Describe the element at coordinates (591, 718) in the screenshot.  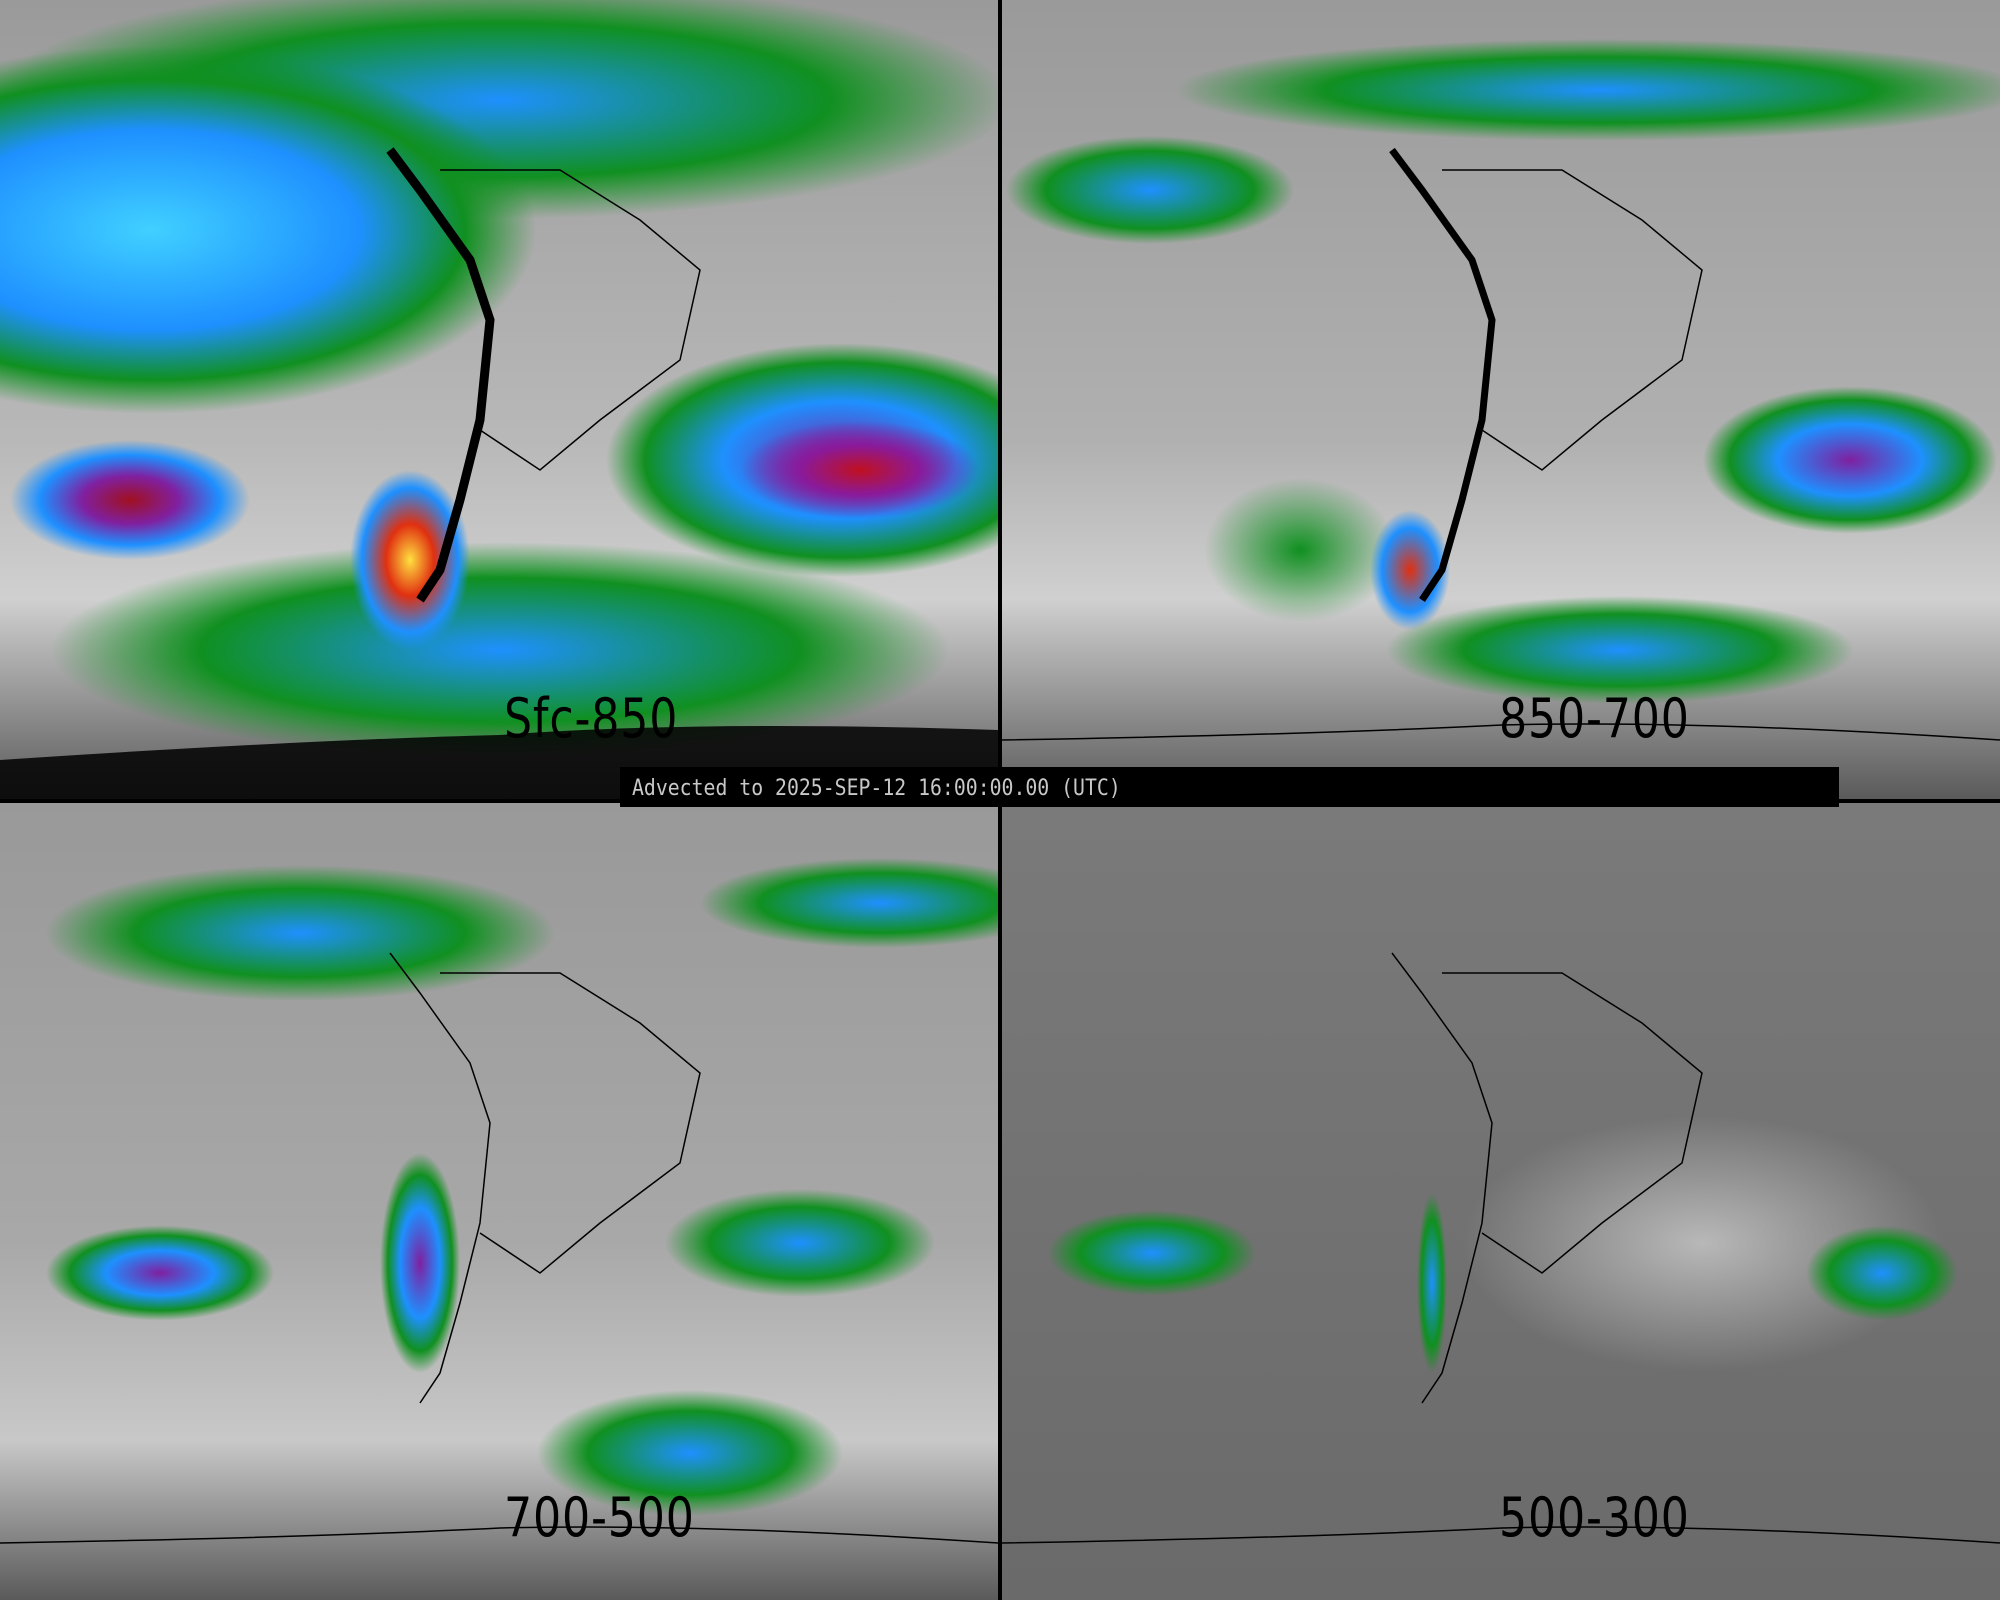
I see `panel-label: Sfc-850` at that location.